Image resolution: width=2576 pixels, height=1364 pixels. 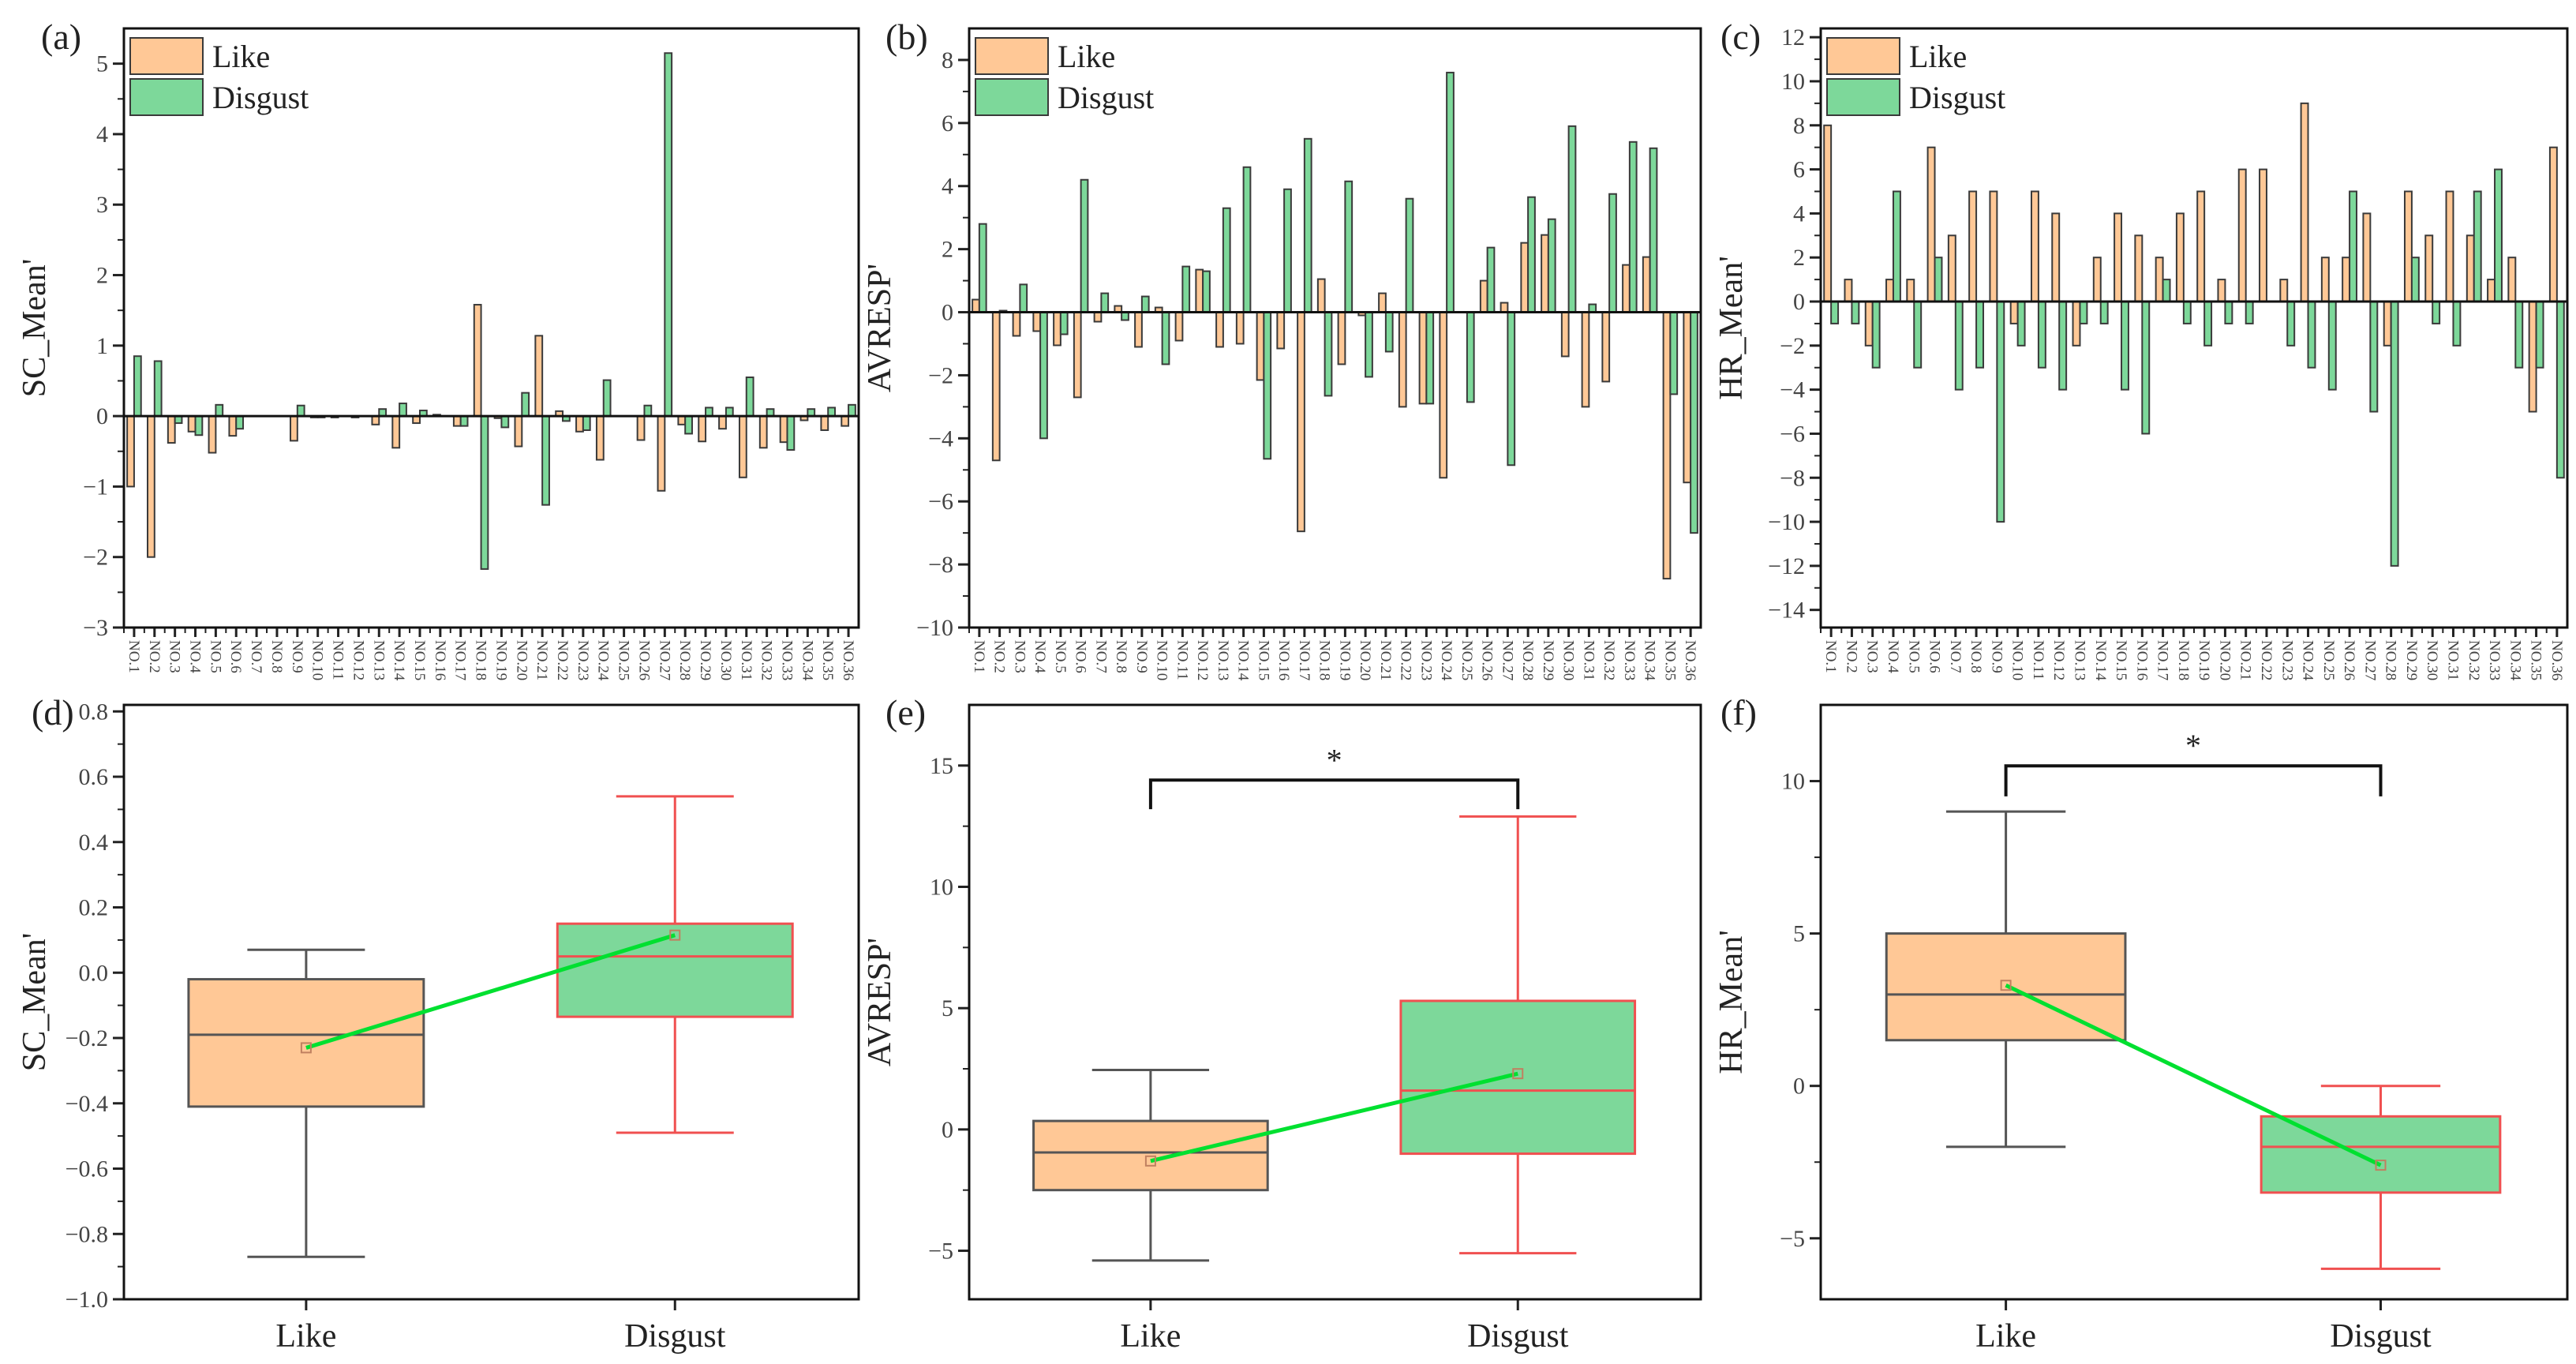 What do you see at coordinates (95, 628) in the screenshot?
I see `y-tick-label: −3` at bounding box center [95, 628].